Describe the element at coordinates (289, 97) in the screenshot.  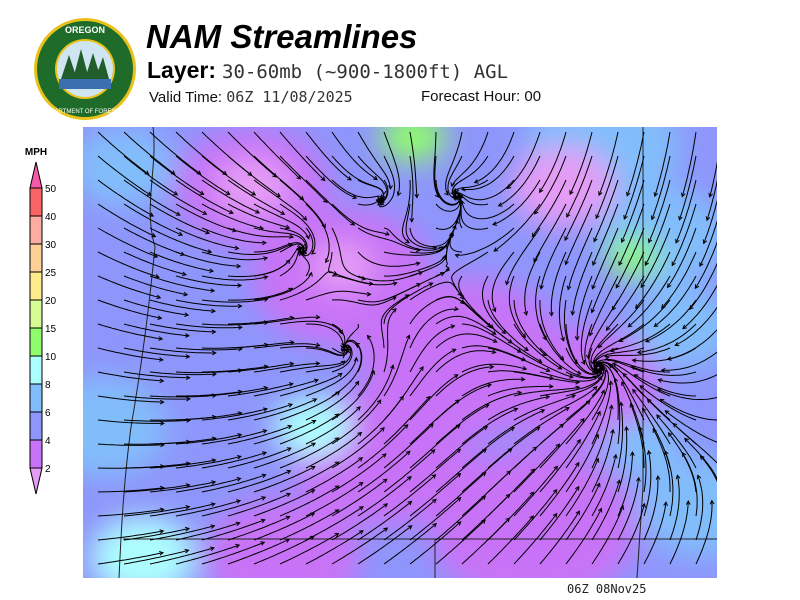
I see `valid-time-value: 06Z 11/08/2025` at that location.